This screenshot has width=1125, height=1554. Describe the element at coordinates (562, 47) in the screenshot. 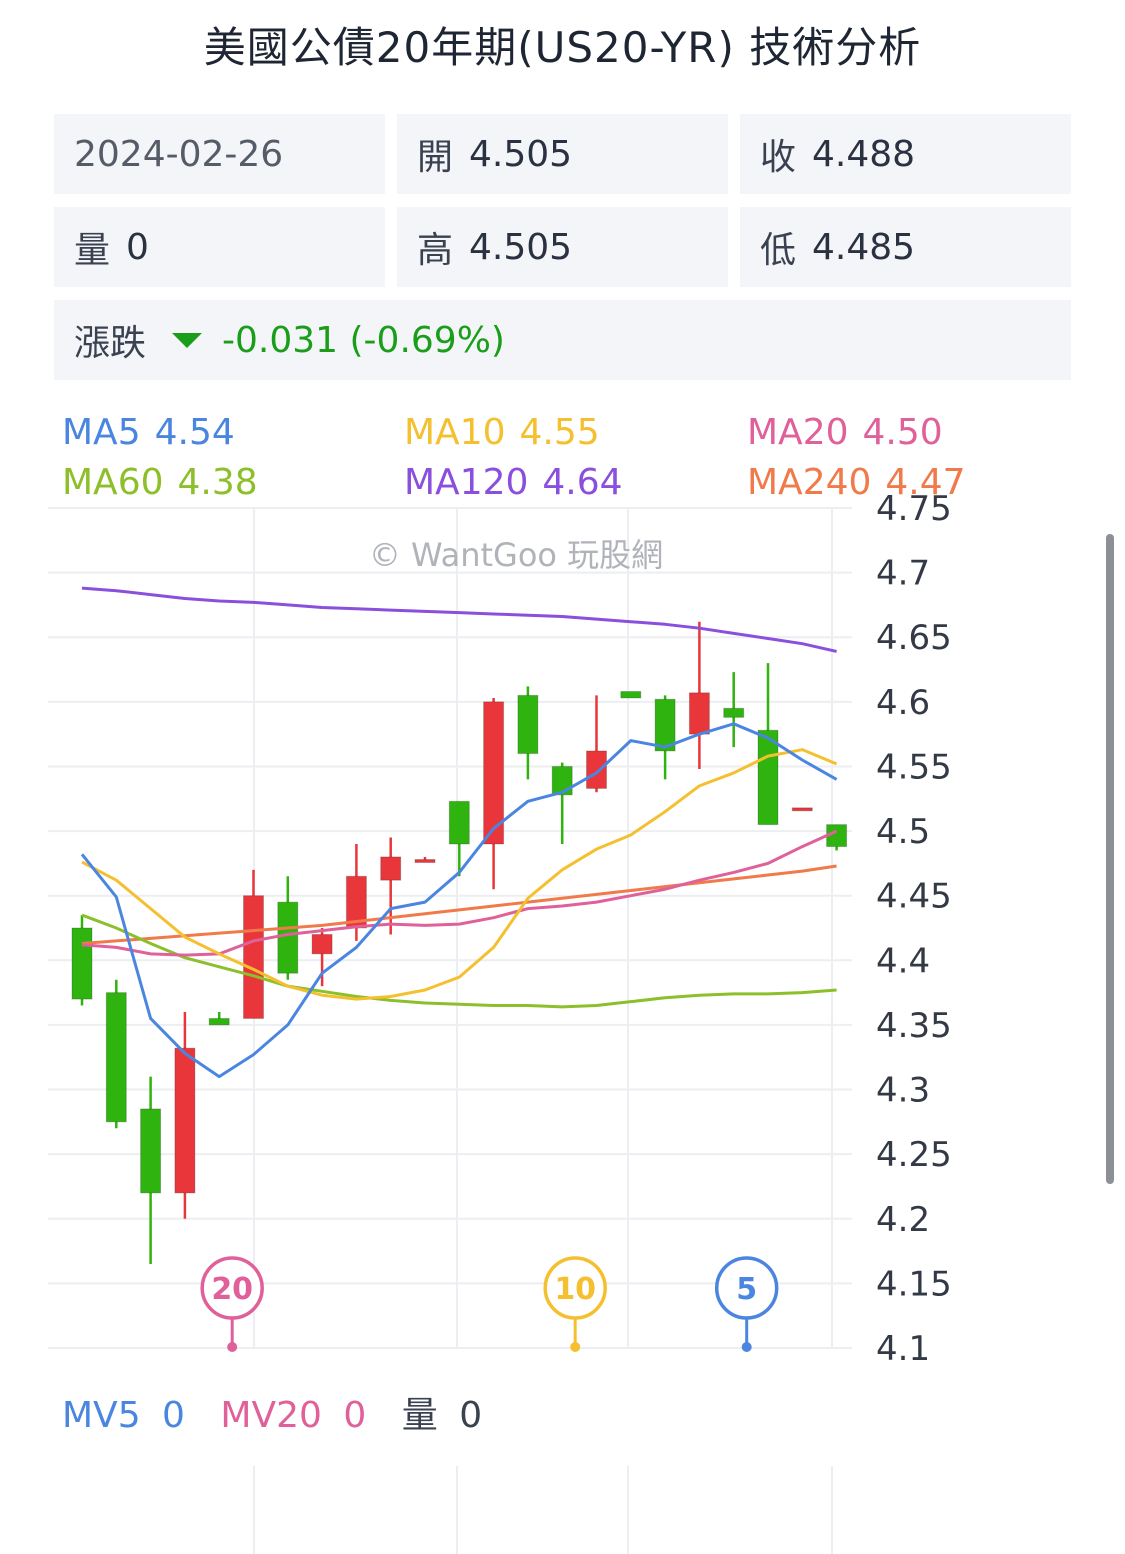

I see `page-title: 美國公債20年期(US20-YR) 技術分析` at that location.